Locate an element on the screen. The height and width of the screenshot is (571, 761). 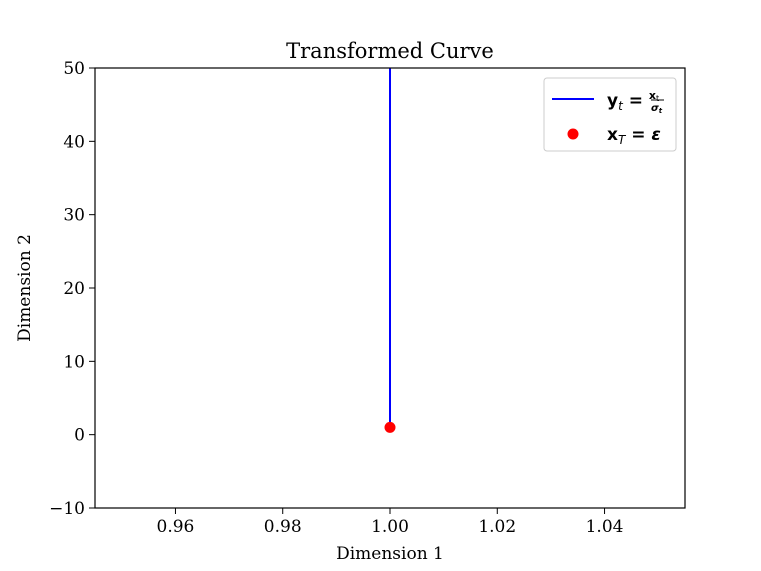
y-tick-label: 20 is located at coordinates (74, 289).